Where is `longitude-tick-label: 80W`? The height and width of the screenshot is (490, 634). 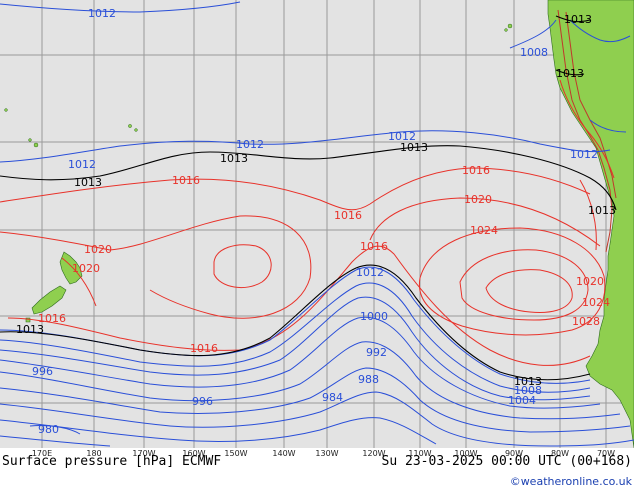
longitude-tick-label: 80W is located at coordinates (560, 453).